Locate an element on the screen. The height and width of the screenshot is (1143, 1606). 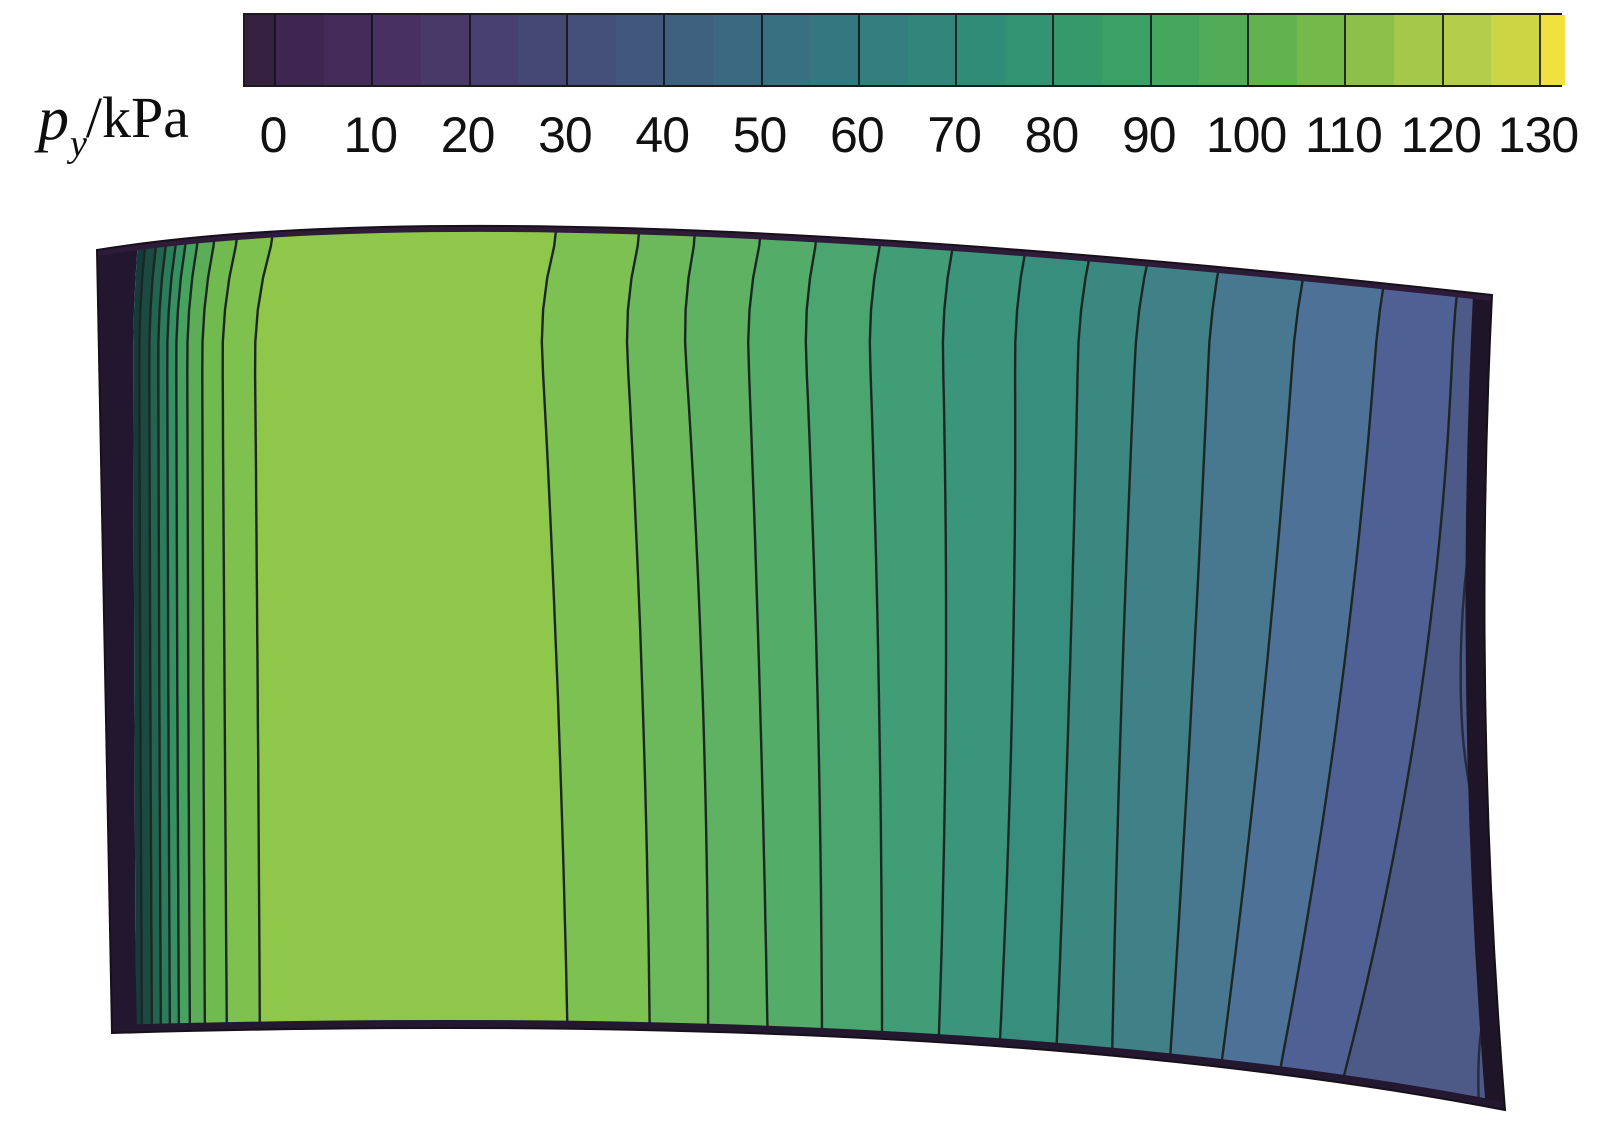
pressure-unit-label: py/kPa is located at coordinates (113, 124).